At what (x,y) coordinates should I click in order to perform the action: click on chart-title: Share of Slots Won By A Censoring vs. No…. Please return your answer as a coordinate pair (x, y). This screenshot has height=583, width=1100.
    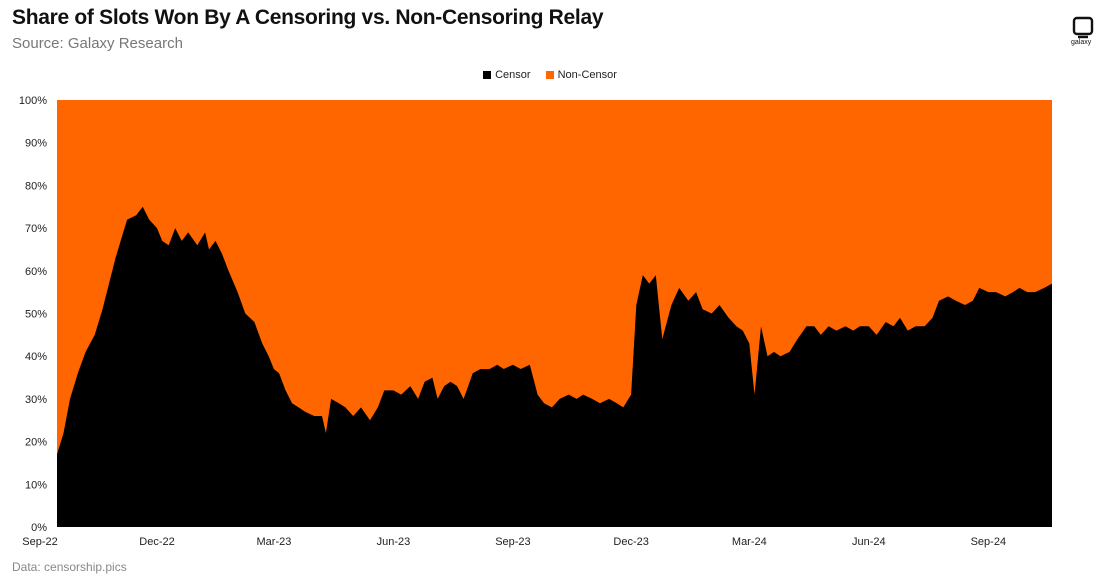
    Looking at the image, I should click on (308, 17).